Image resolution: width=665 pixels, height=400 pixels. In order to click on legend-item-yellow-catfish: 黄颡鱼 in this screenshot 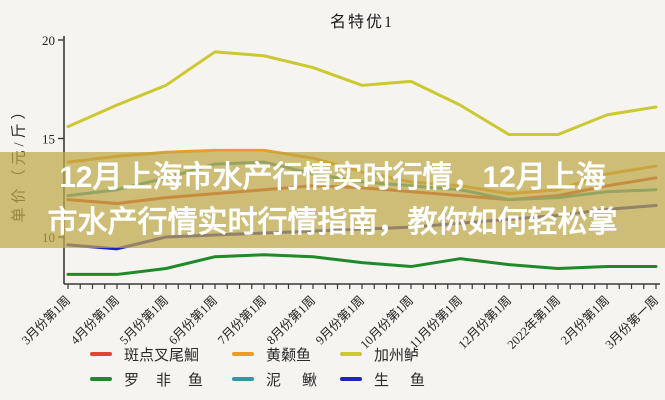, I will do `click(286, 354)`.